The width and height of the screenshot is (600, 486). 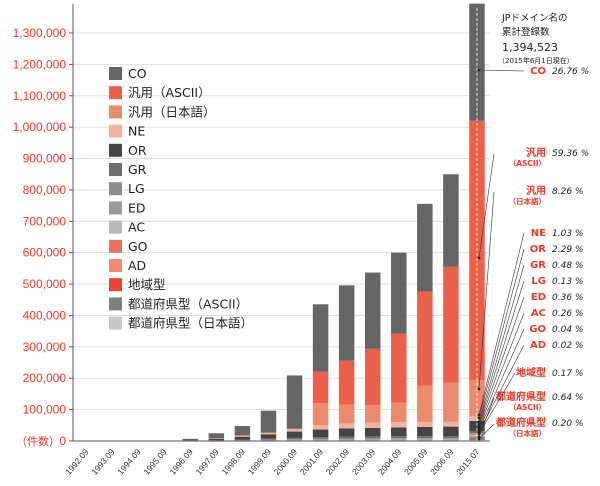 I want to click on y-tick-label: 1,000,000, so click(x=40, y=127).